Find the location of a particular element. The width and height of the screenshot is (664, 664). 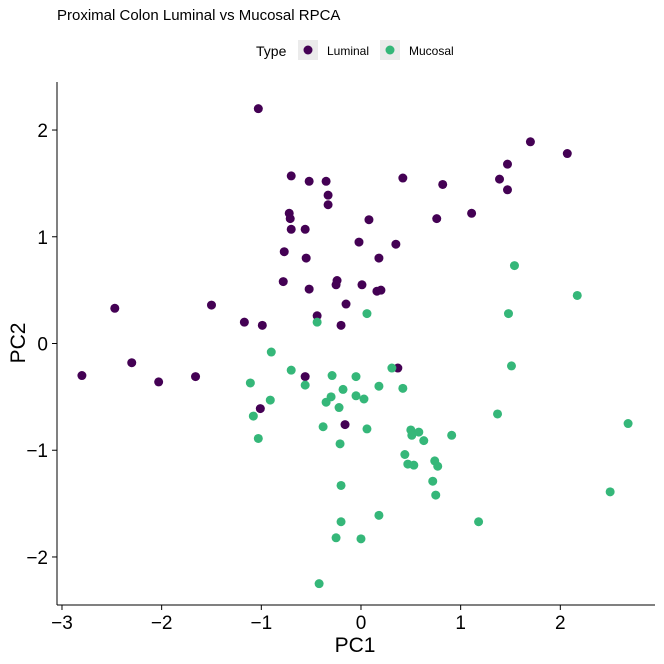

y-tick-label: 2 is located at coordinates (42, 131).